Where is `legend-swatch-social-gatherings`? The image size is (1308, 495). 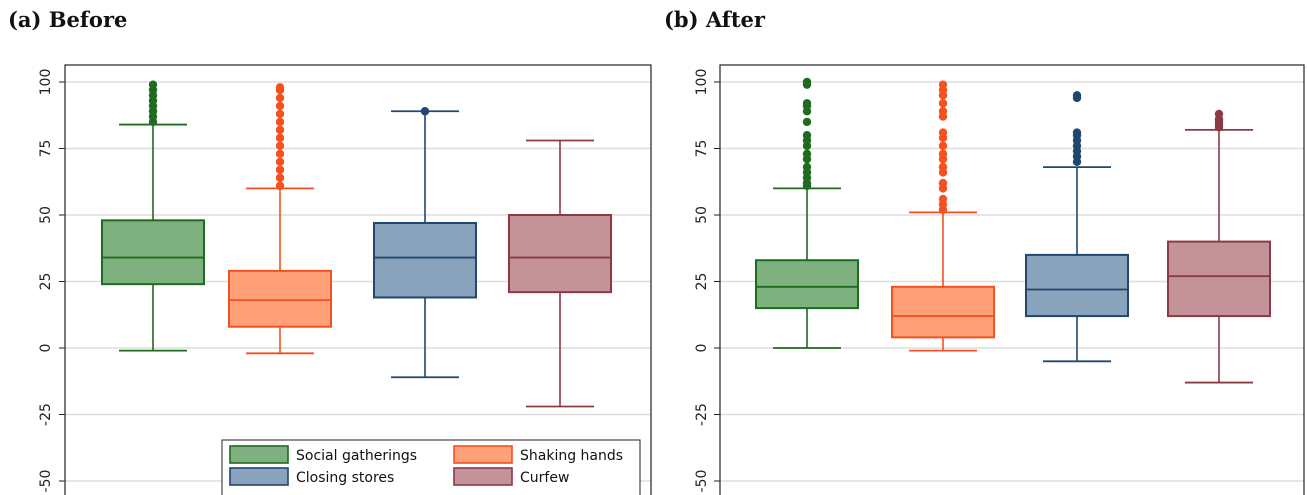 legend-swatch-social-gatherings is located at coordinates (259, 454).